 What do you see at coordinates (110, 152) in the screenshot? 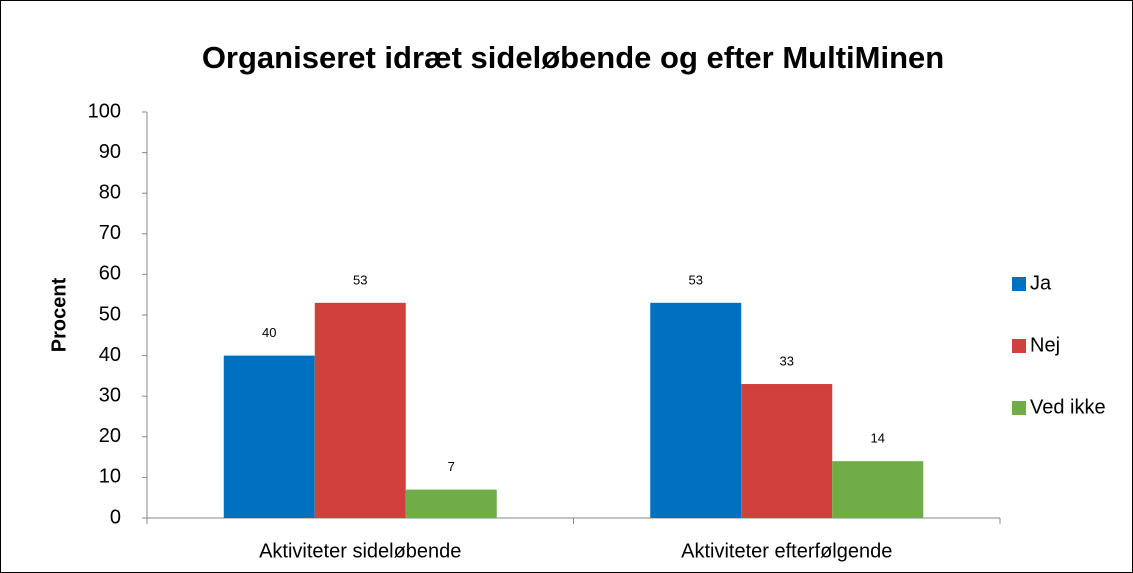
I see `y-tick-label: 90` at bounding box center [110, 152].